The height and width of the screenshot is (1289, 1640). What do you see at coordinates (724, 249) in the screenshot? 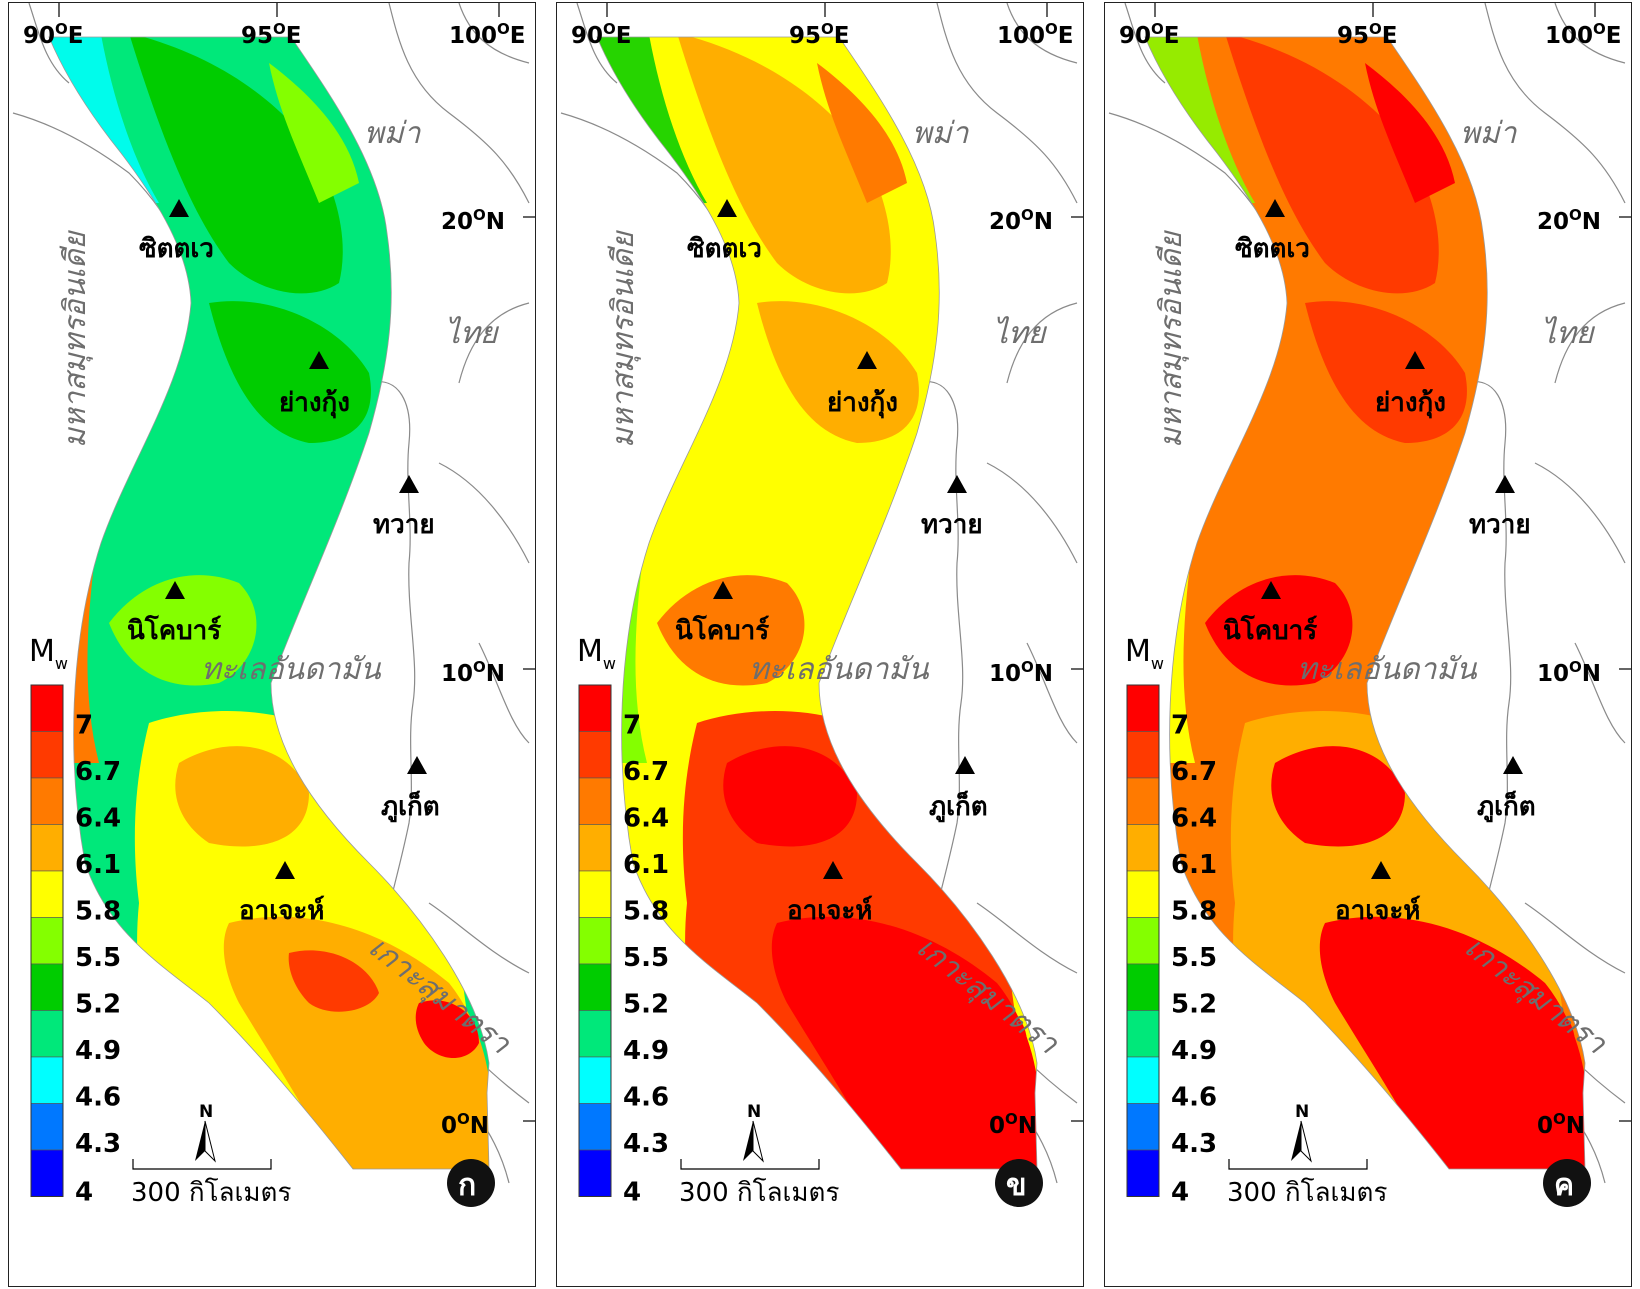
I see `city-label-sittwe: ซิตตเว` at bounding box center [724, 249].